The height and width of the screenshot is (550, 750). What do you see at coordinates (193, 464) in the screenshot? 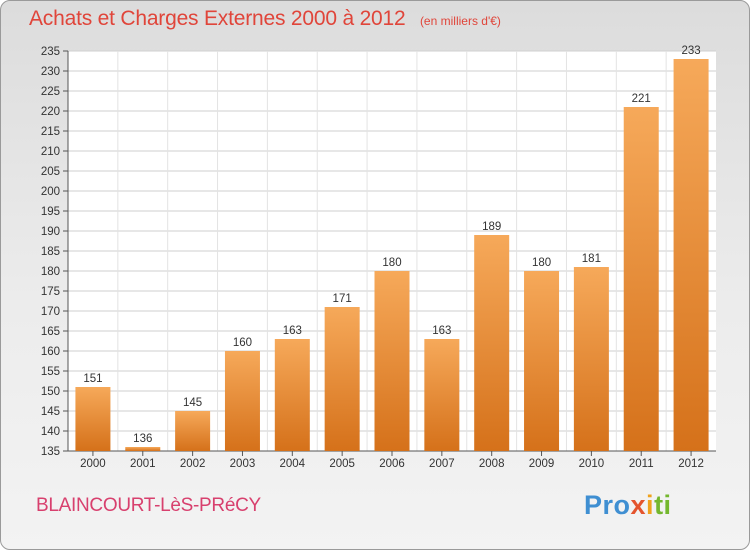
I see `x-tick-label: 2002` at bounding box center [193, 464].